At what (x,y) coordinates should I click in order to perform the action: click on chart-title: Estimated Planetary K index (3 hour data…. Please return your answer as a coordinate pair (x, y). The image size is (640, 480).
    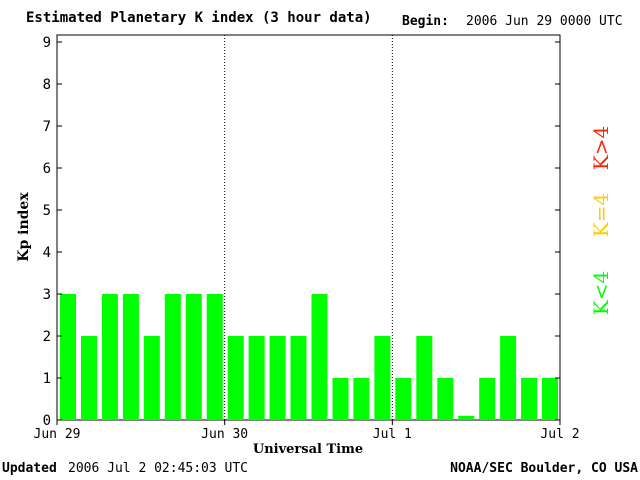
    Looking at the image, I should click on (199, 18).